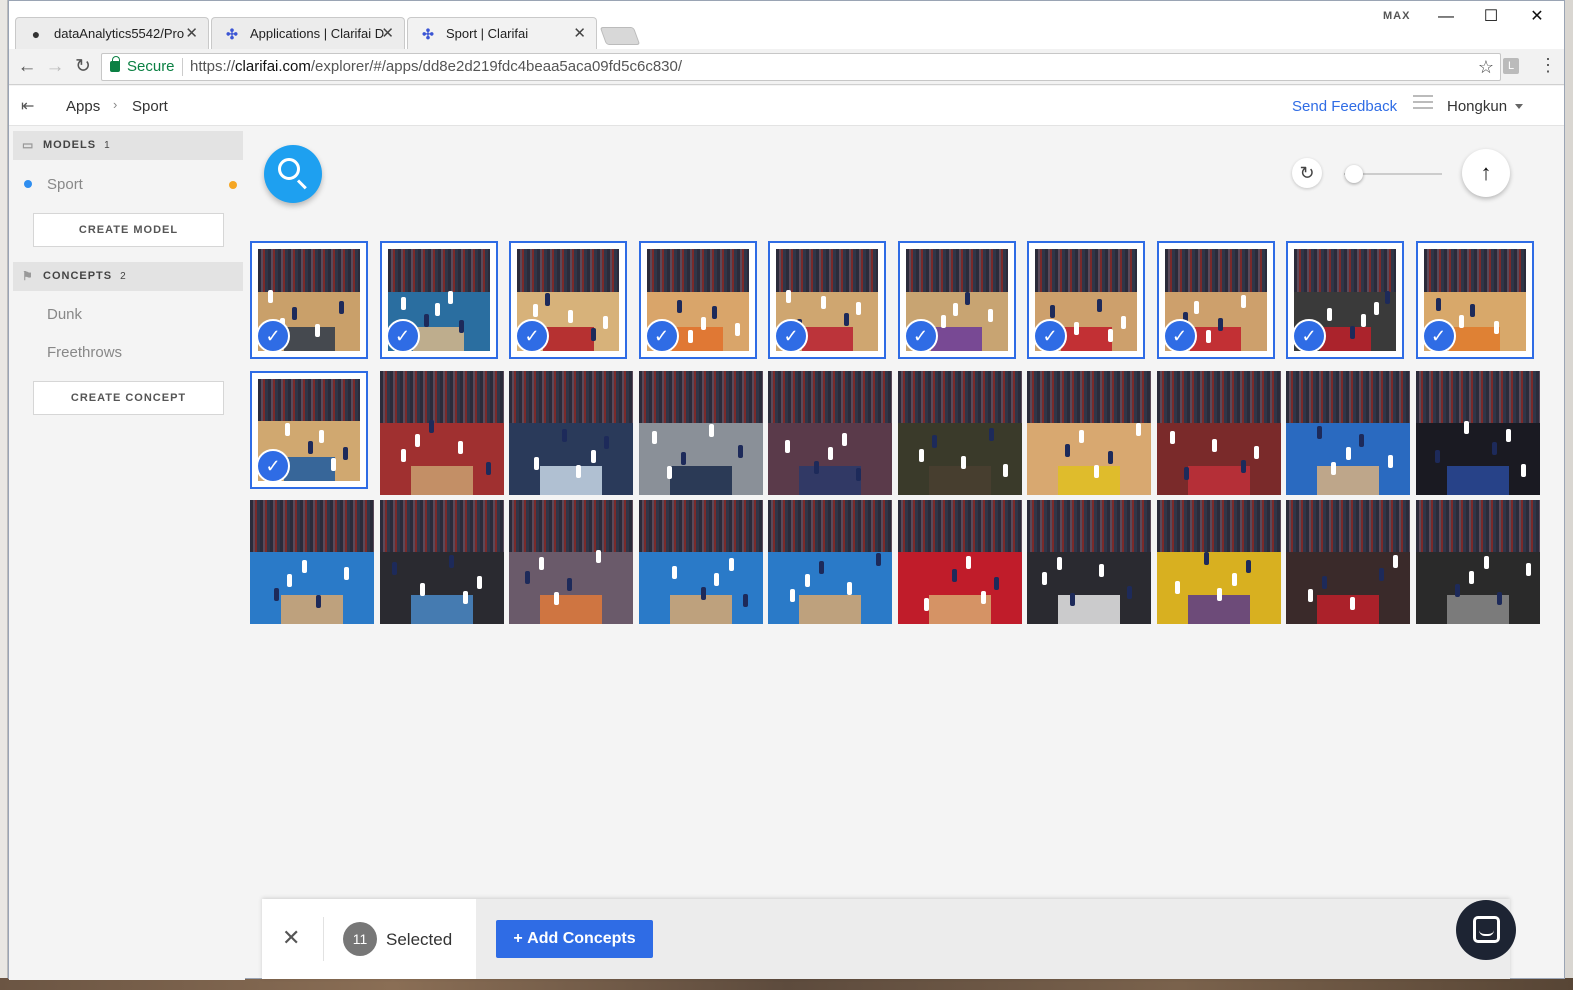 The image size is (1573, 990). What do you see at coordinates (1491, 16) in the screenshot?
I see `maximize-icon: ☐` at bounding box center [1491, 16].